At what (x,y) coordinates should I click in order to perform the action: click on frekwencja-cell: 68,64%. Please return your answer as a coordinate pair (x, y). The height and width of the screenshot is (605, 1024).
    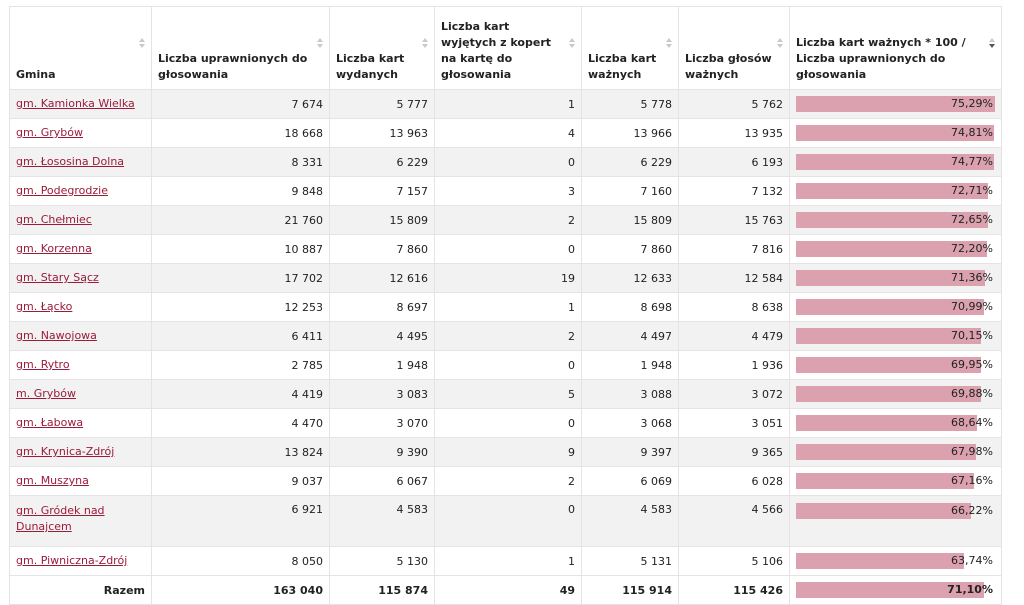
    Looking at the image, I should click on (895, 423).